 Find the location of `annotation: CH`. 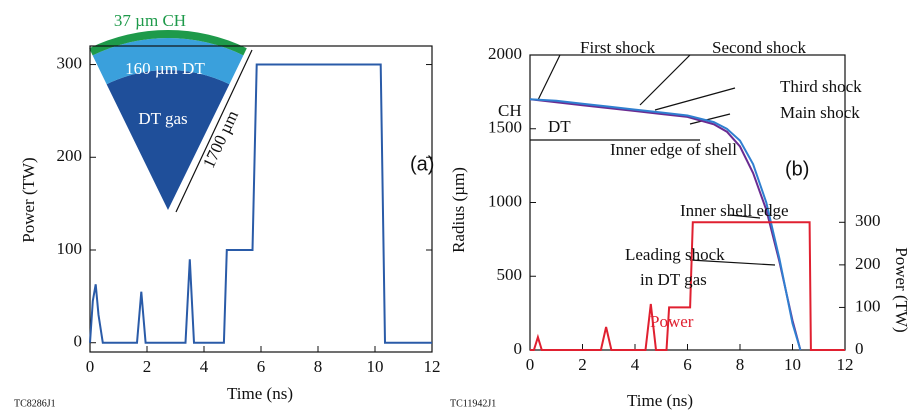

annotation: CH is located at coordinates (510, 110).